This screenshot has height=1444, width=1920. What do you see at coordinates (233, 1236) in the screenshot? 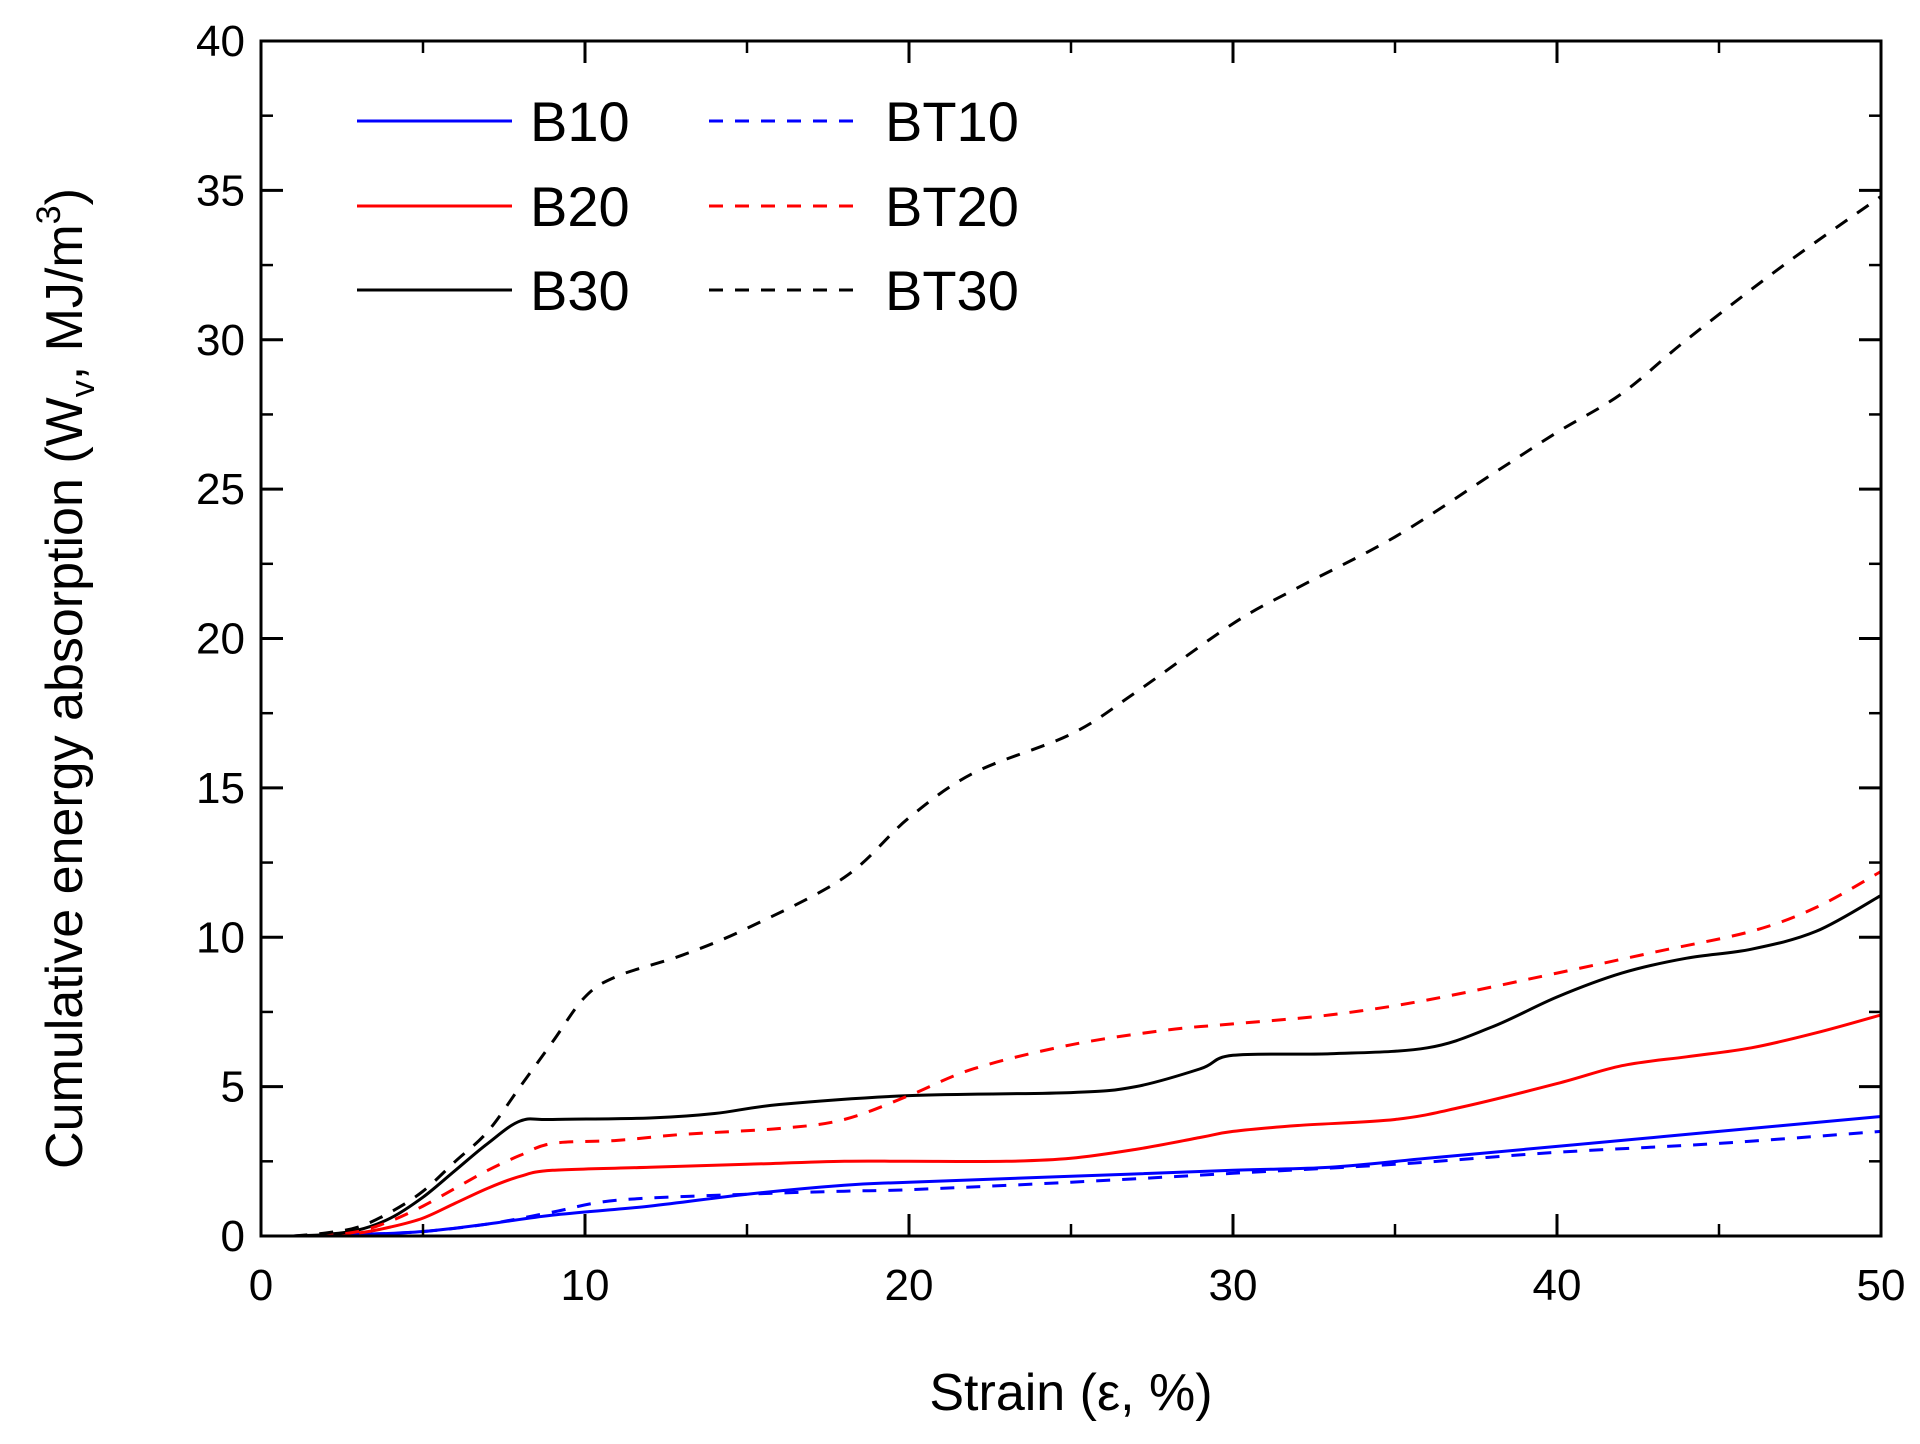
I see `y-tick-label: 0` at bounding box center [233, 1236].